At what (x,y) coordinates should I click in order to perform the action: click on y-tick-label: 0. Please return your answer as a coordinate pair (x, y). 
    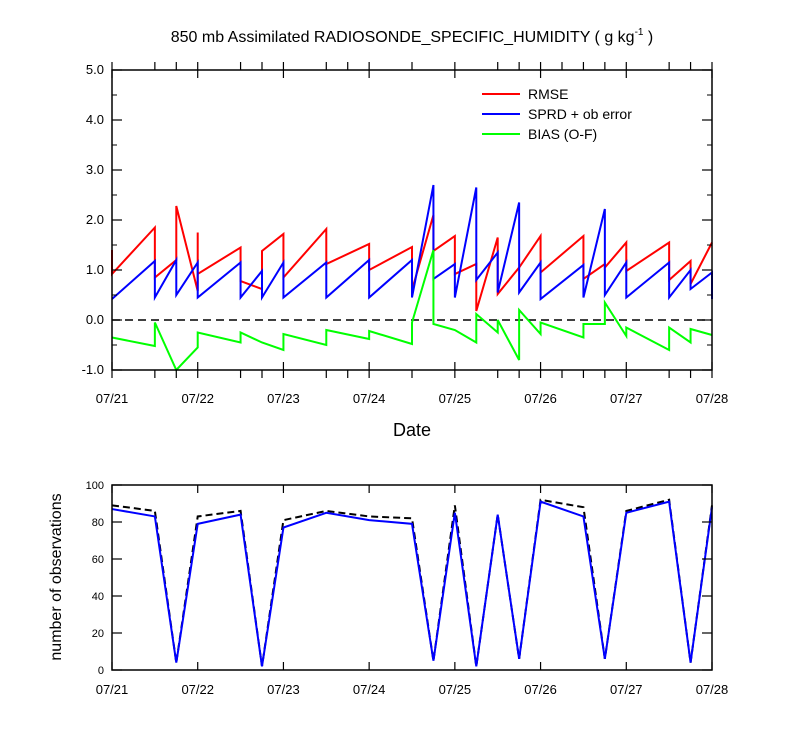
    Looking at the image, I should click on (101, 671).